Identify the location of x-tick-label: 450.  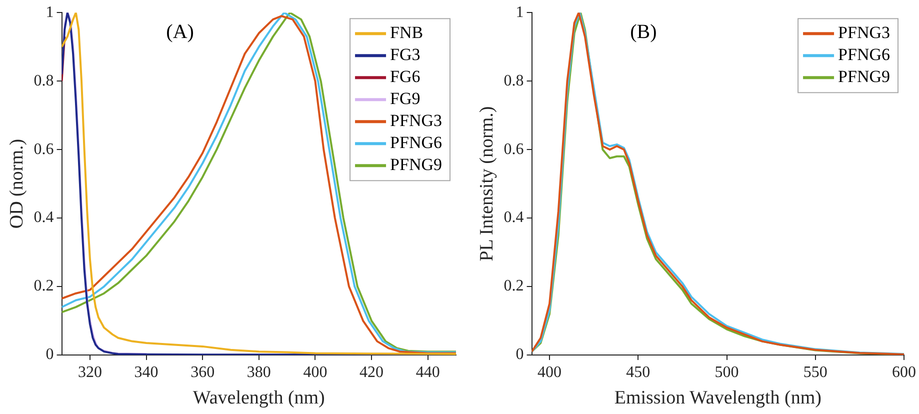
(638, 372).